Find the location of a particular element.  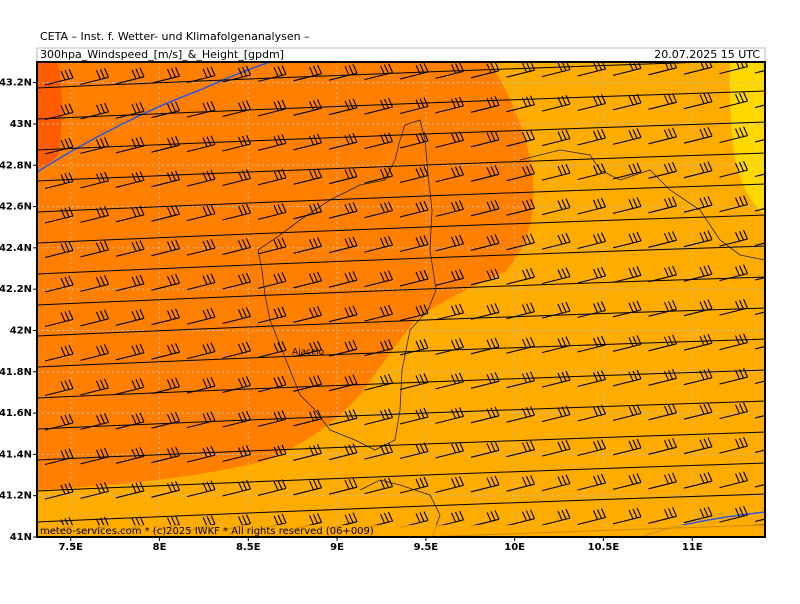

y-tick-label: 43.2N is located at coordinates (16, 83).